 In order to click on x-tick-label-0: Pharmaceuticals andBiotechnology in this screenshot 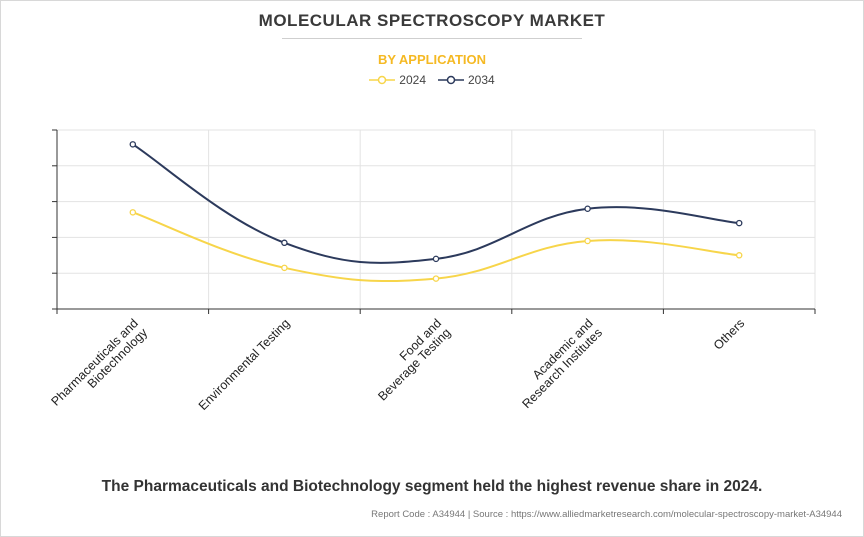, I will do `click(99, 367)`.